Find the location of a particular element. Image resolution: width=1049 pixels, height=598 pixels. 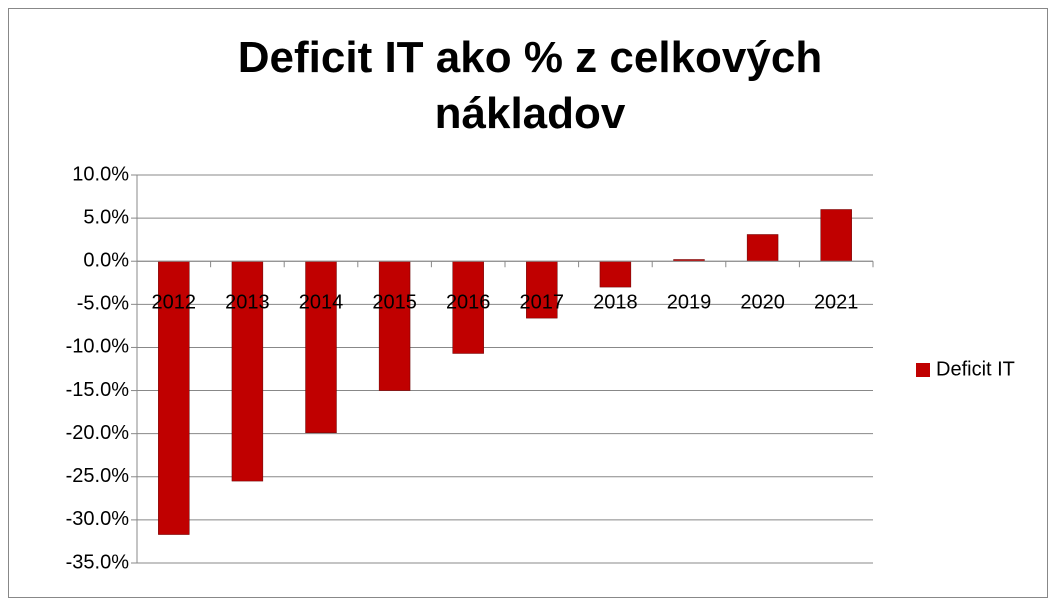

y-tick-label: -35.0% is located at coordinates (98, 562).